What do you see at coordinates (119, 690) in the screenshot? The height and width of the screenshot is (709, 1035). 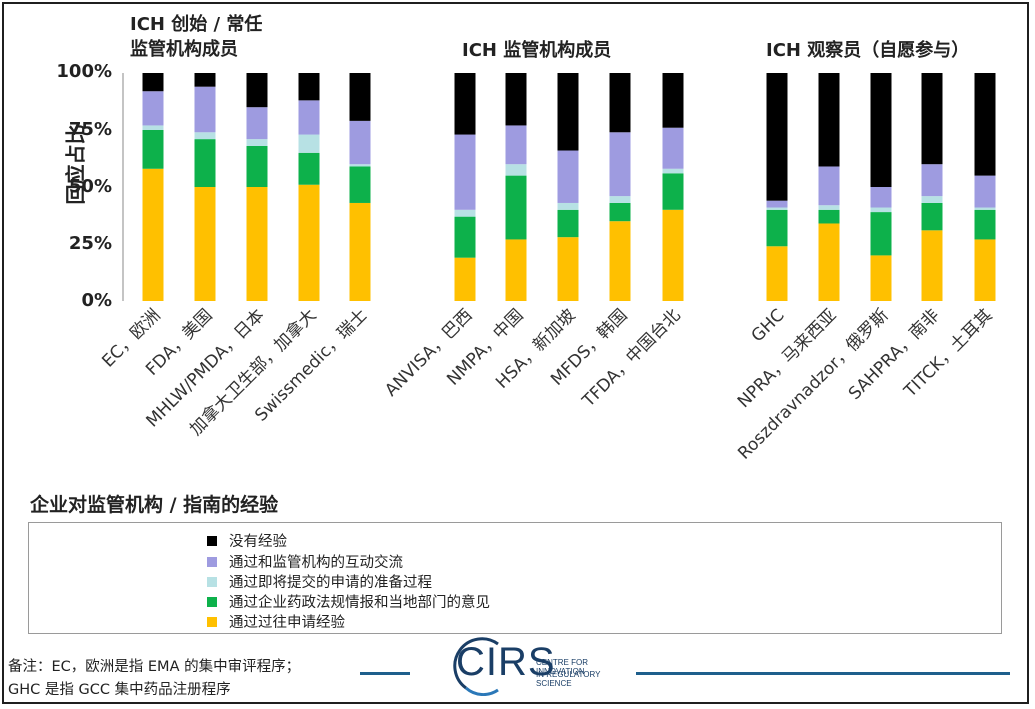 I see `footnote-line2: GHC 是指 GCC 集中药品注册程序` at bounding box center [119, 690].